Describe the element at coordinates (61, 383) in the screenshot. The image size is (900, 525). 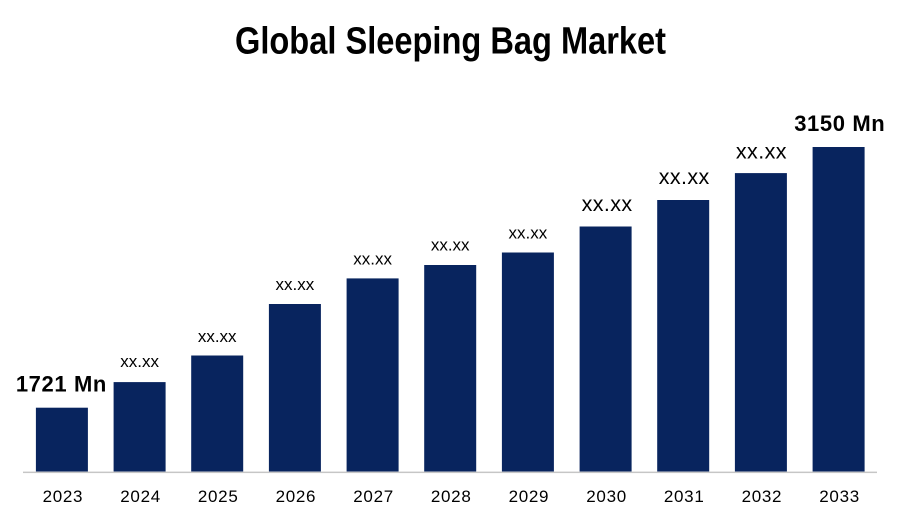
I see `svg-text: 1721 Mn` at that location.